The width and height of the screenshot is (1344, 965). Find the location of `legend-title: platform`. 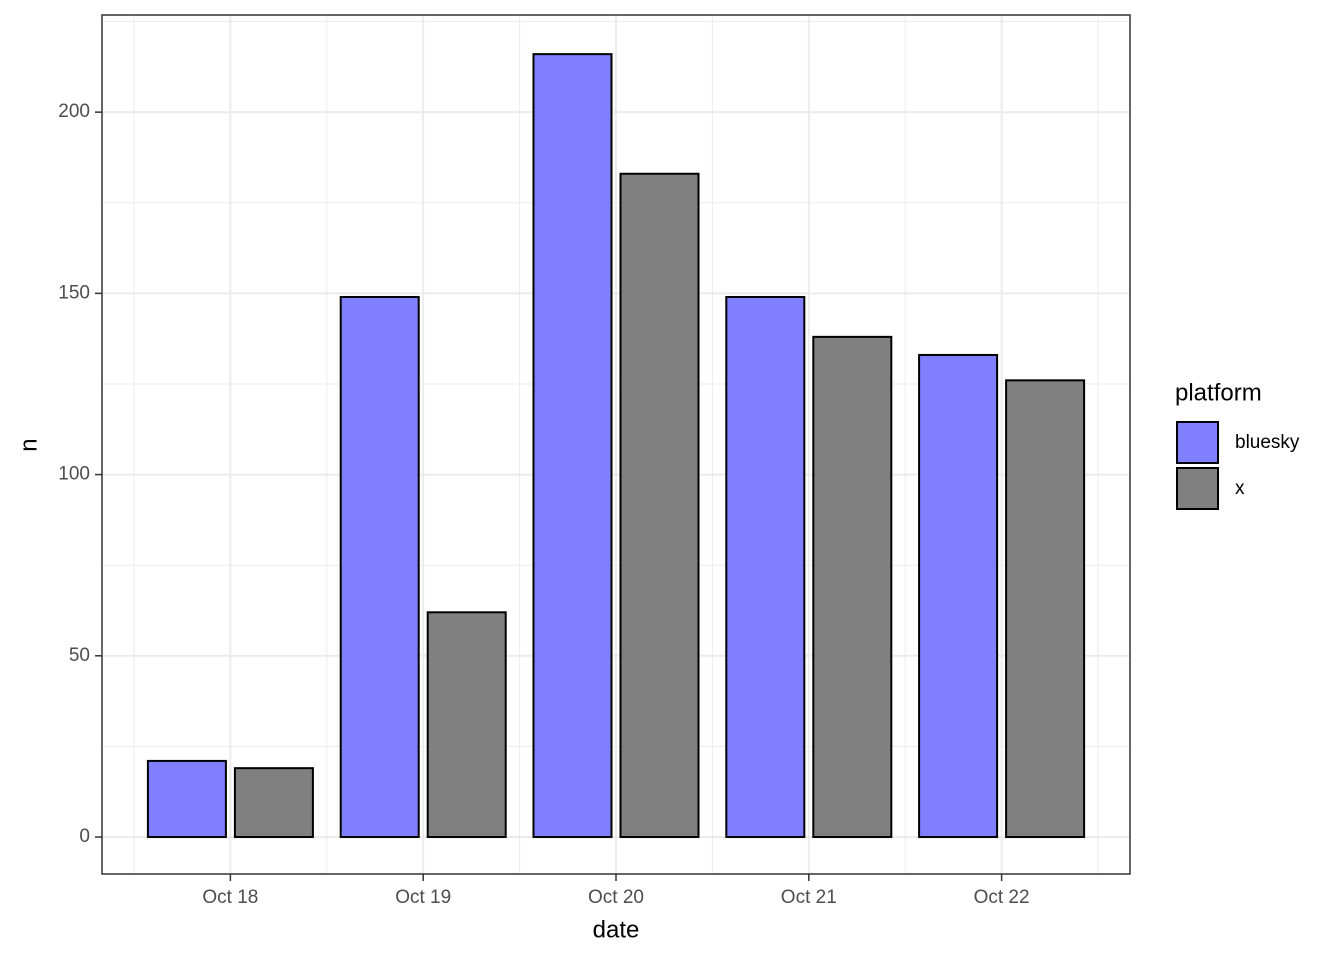

legend-title: platform is located at coordinates (1218, 392).